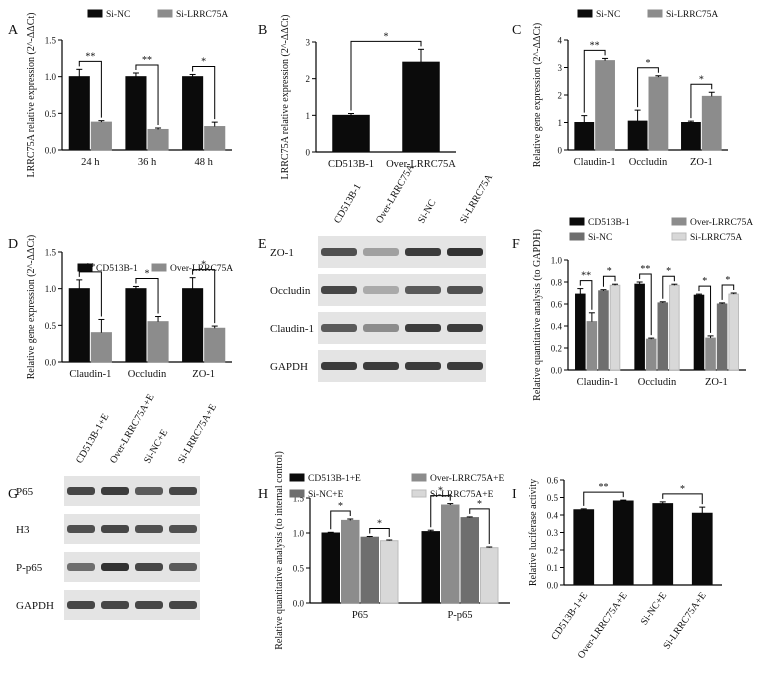 This screenshot has width=764, height=679. What do you see at coordinates (326, 495) in the screenshot?
I see `legend-label: Si-NC+E` at bounding box center [326, 495].